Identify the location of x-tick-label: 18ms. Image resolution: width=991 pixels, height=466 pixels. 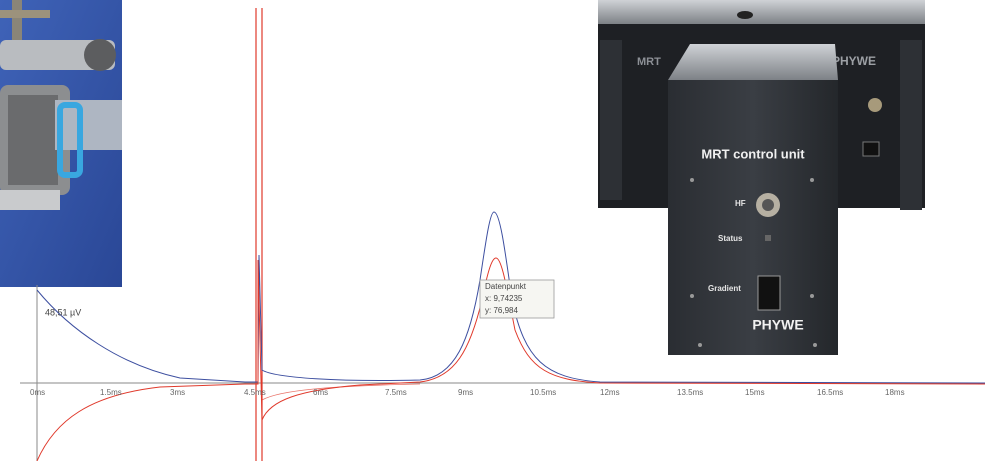
(895, 392).